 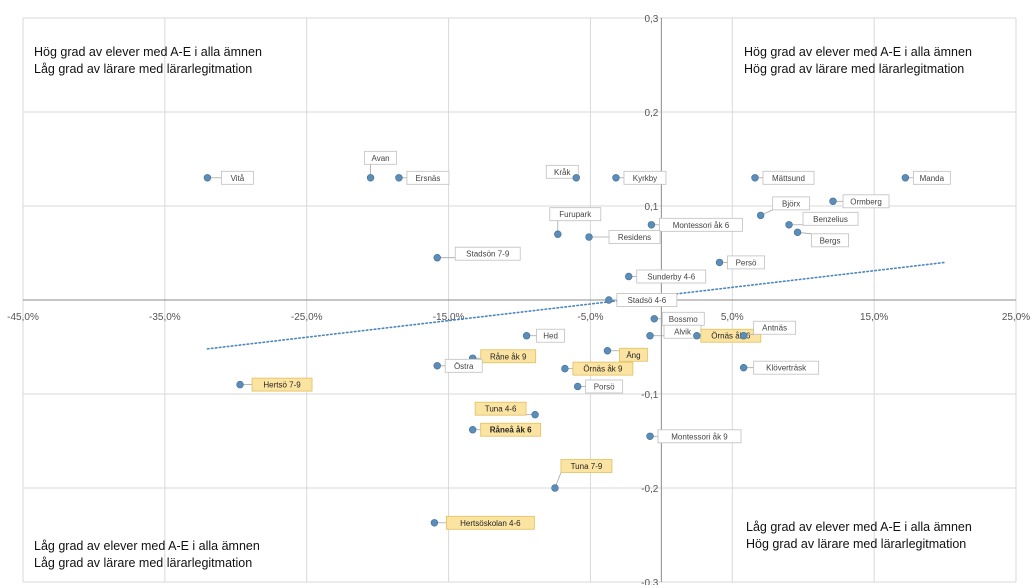 I want to click on data-label: Björx, so click(x=791, y=203).